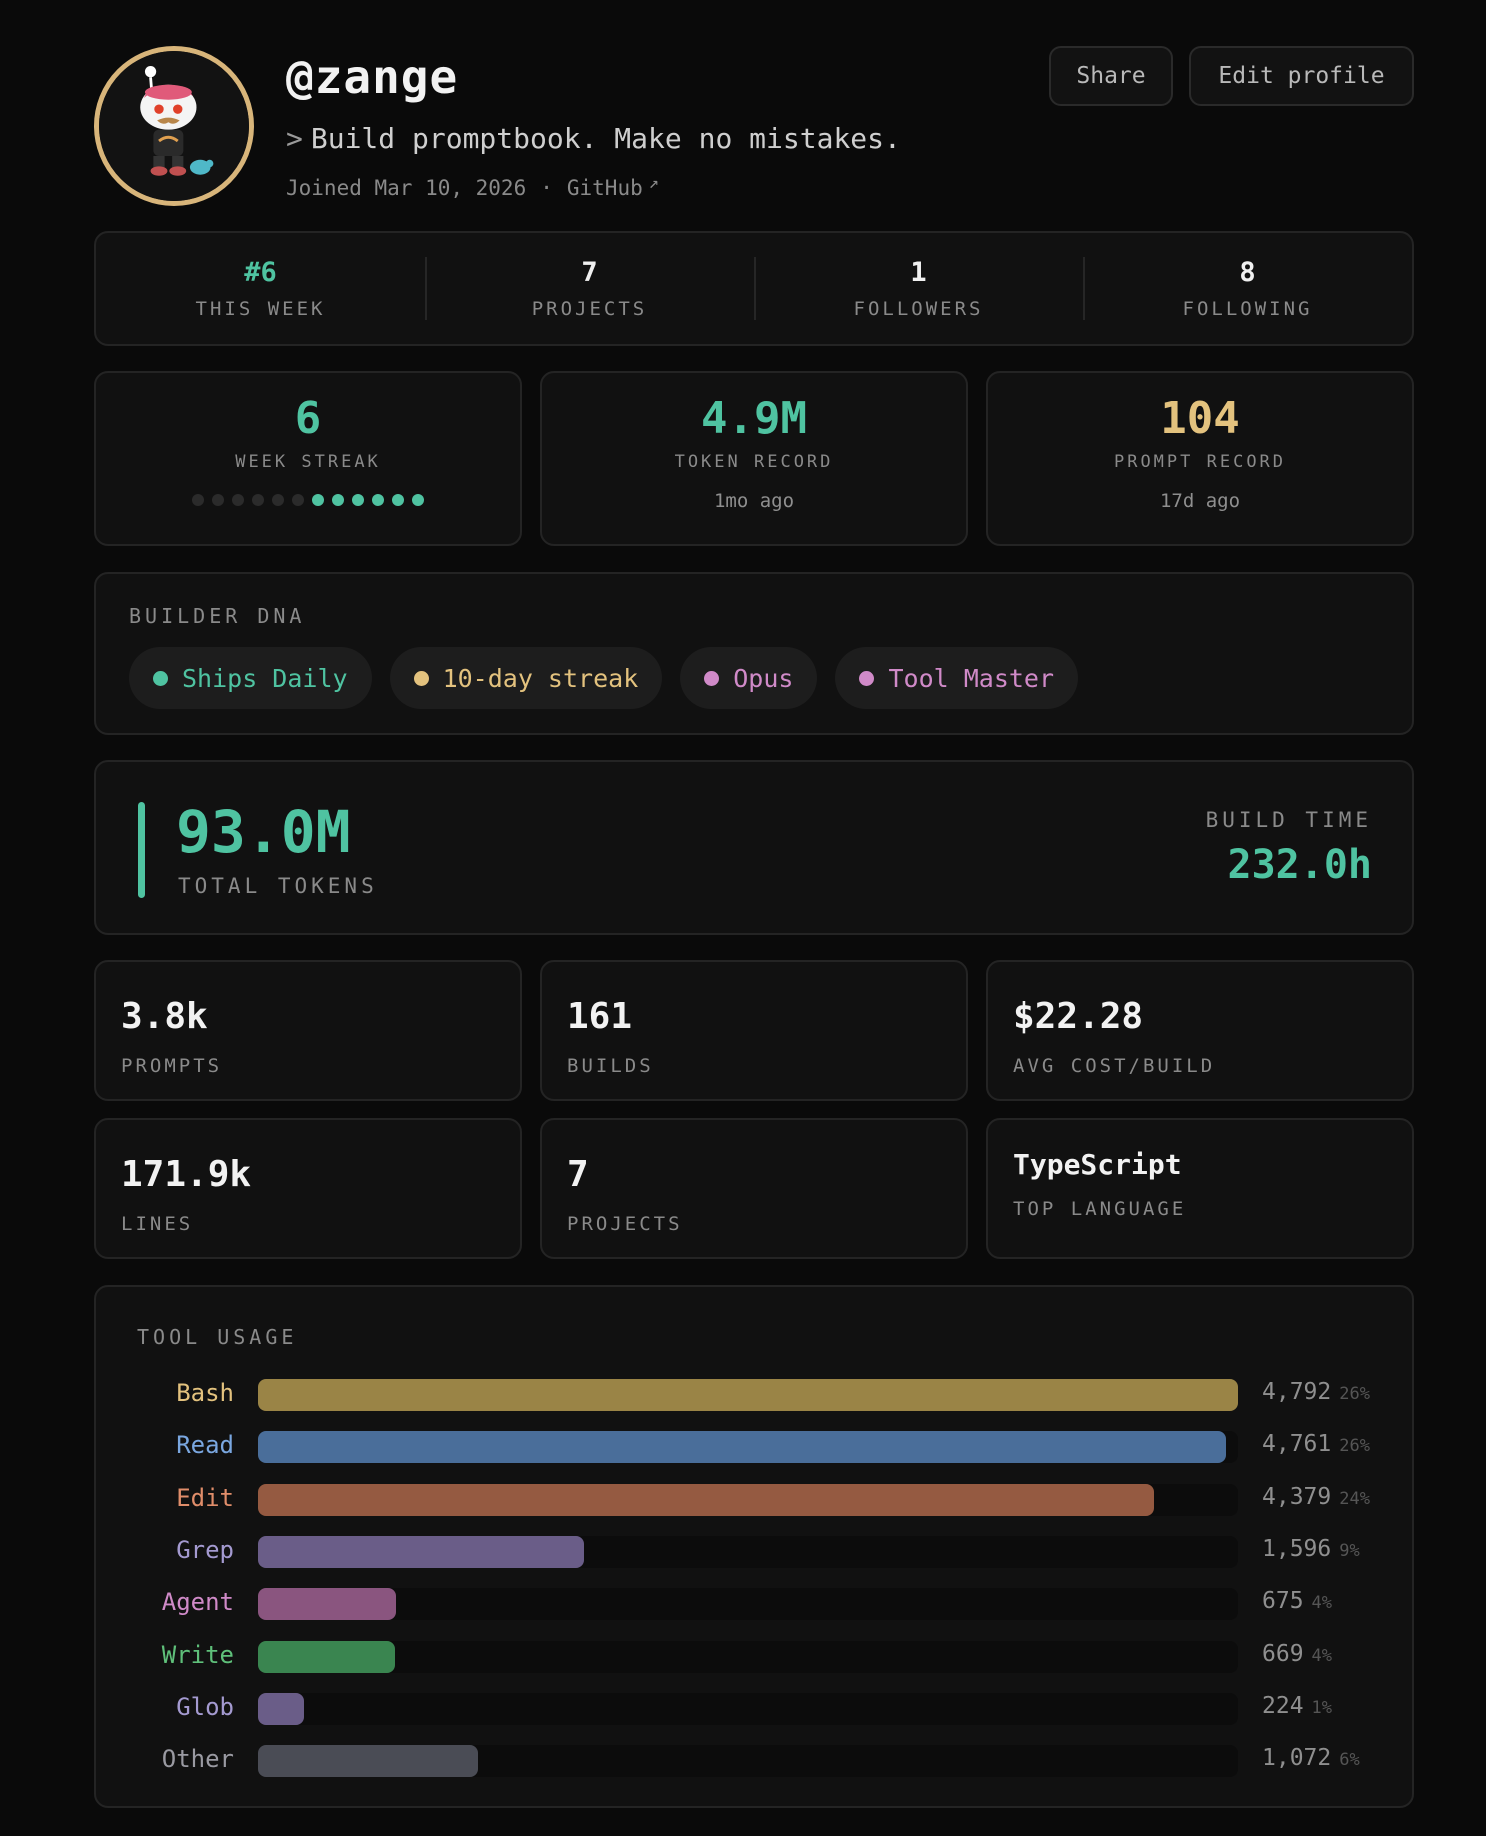 This screenshot has height=1836, width=1486. I want to click on avg-cost-stat: $22.28 AVG COST/BUILD, so click(1200, 1030).